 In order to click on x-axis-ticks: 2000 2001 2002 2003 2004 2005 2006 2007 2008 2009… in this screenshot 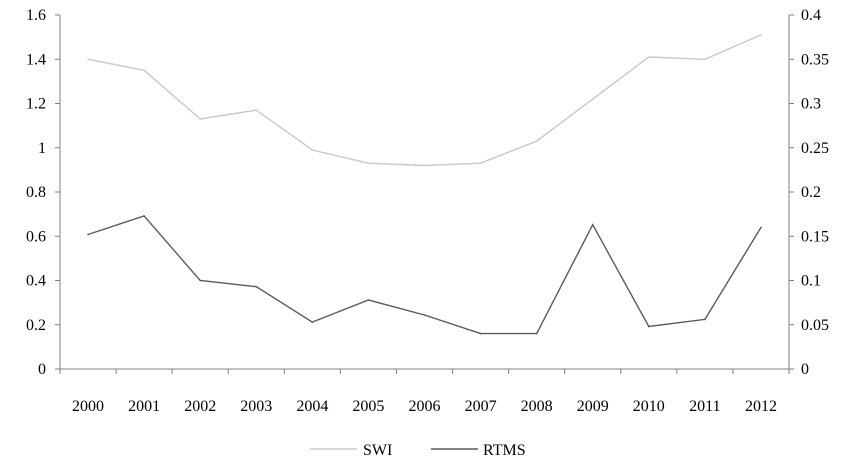, I will do `click(424, 392)`.